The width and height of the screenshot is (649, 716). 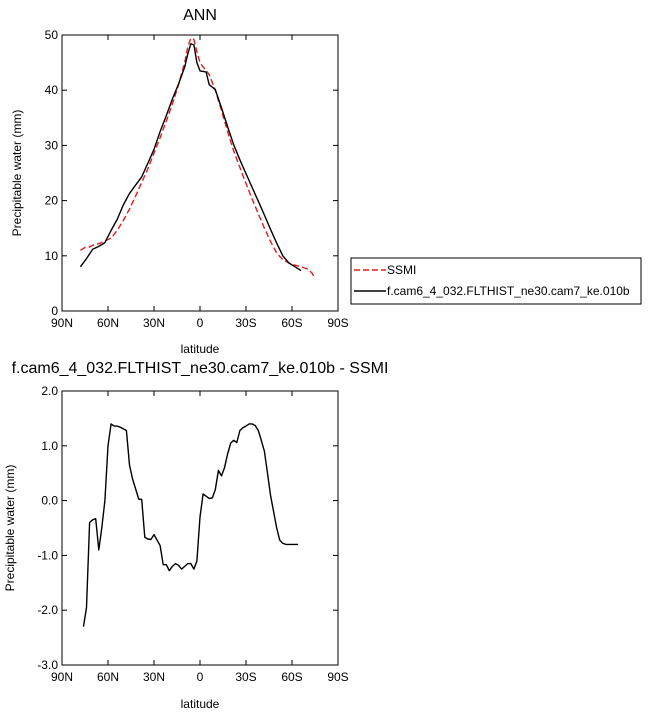 What do you see at coordinates (200, 15) in the screenshot?
I see `top-chart-title: ANN` at bounding box center [200, 15].